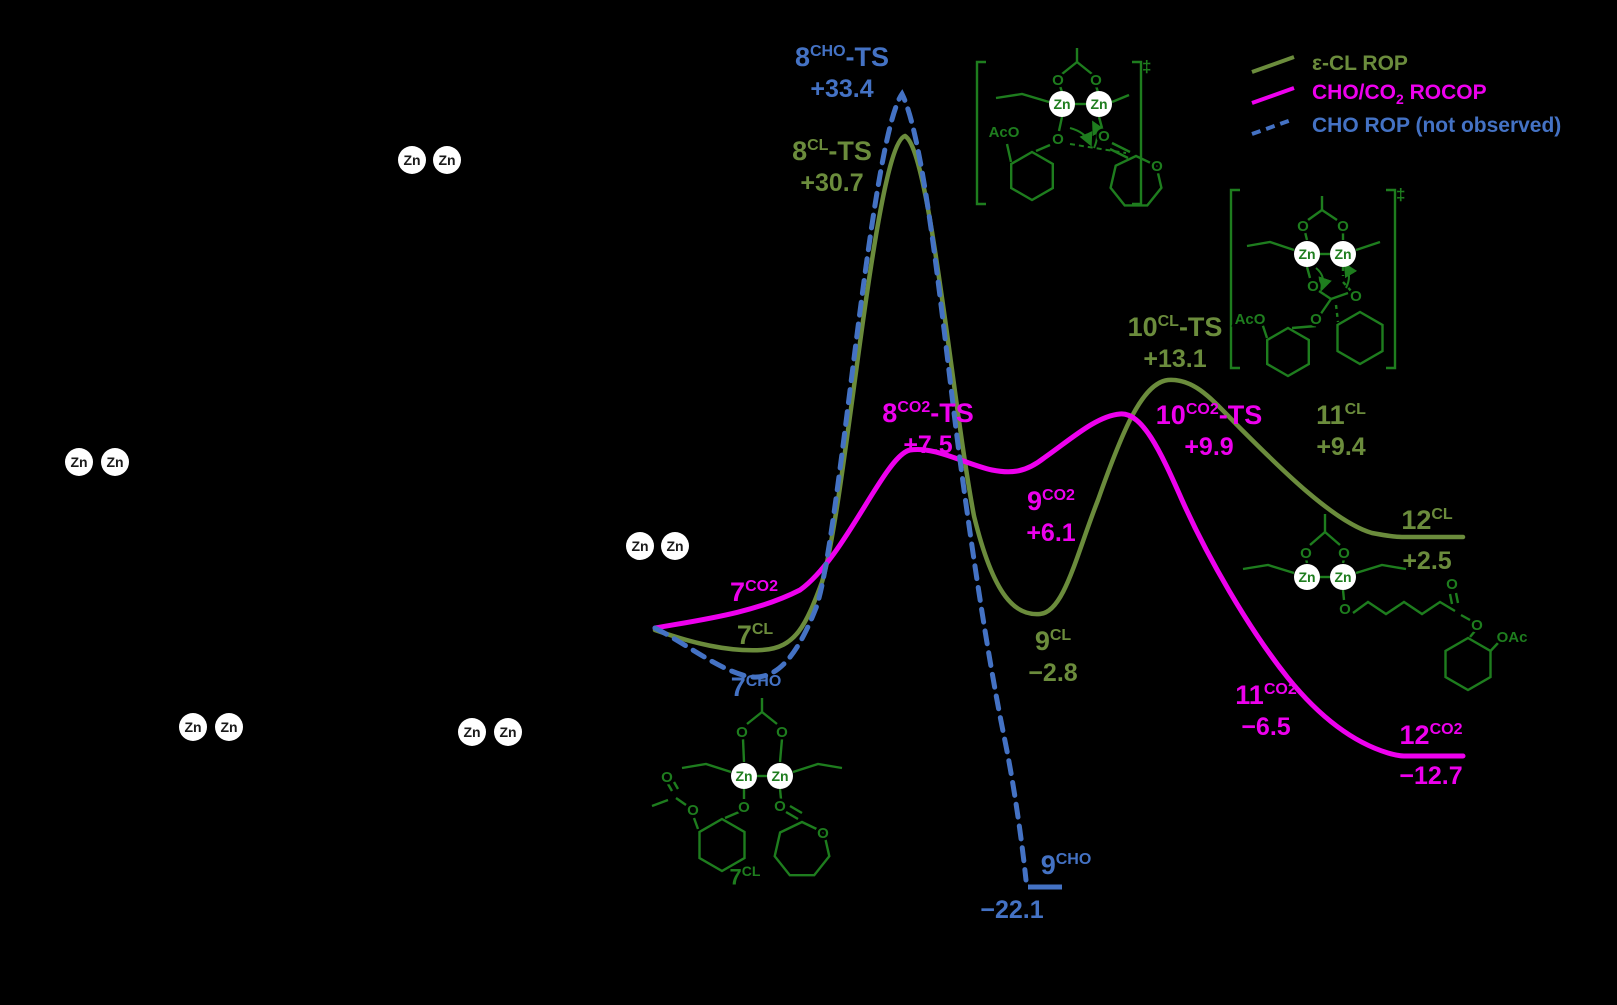 The height and width of the screenshot is (1005, 1617). Describe the element at coordinates (1048, 865) in the screenshot. I see `state-base: 9` at that location.